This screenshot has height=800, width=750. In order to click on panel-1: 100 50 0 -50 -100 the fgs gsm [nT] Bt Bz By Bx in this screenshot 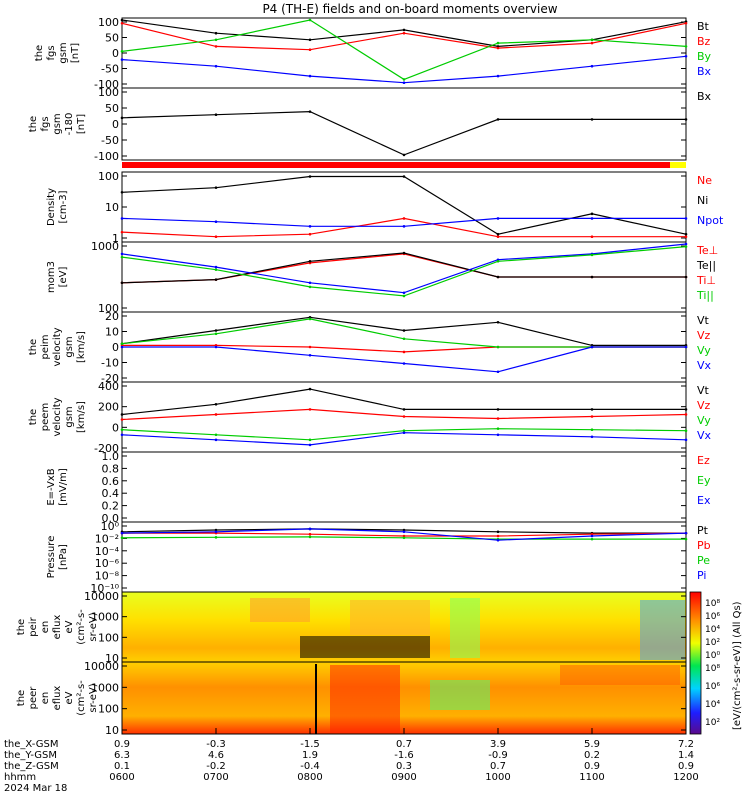, I will do `click(373, 53)`.